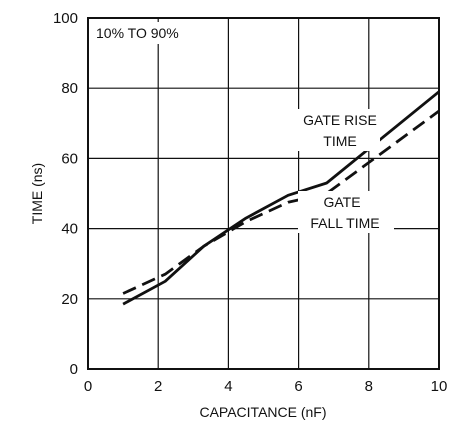  What do you see at coordinates (88, 386) in the screenshot?
I see `x-tick-label: 0` at bounding box center [88, 386].